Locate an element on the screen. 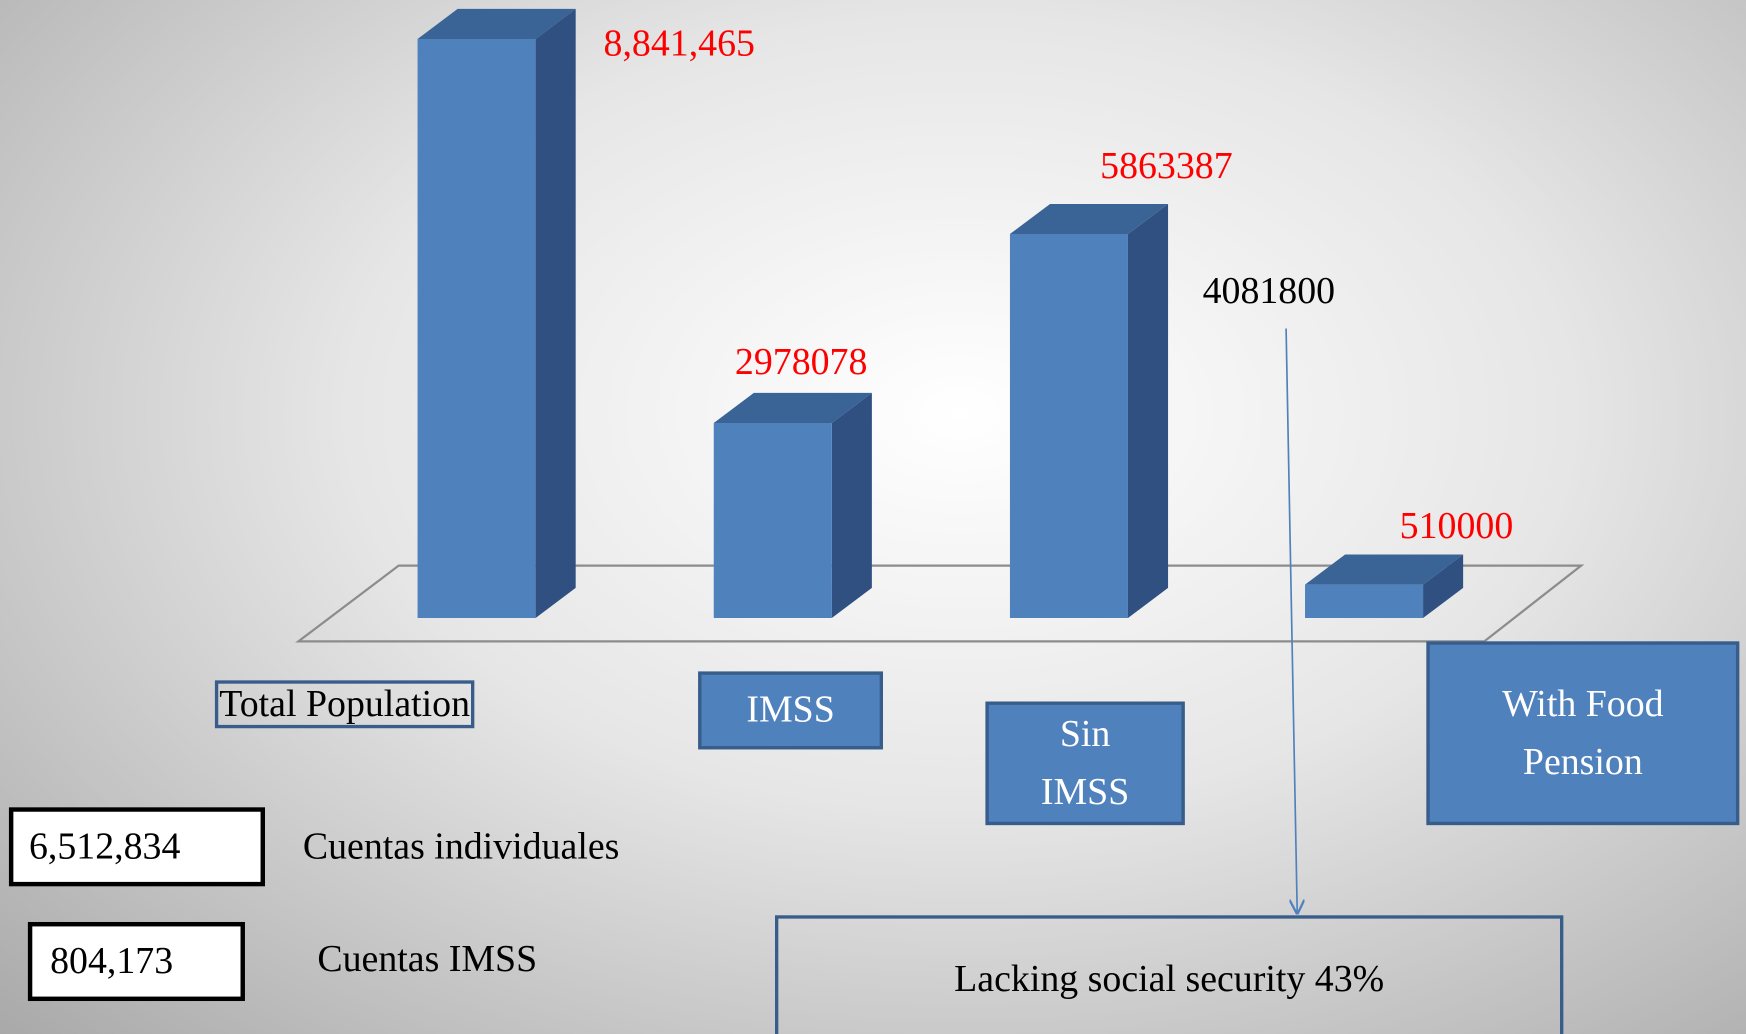 This screenshot has width=1746, height=1034. category-box: Sin IMSS is located at coordinates (1085, 763).